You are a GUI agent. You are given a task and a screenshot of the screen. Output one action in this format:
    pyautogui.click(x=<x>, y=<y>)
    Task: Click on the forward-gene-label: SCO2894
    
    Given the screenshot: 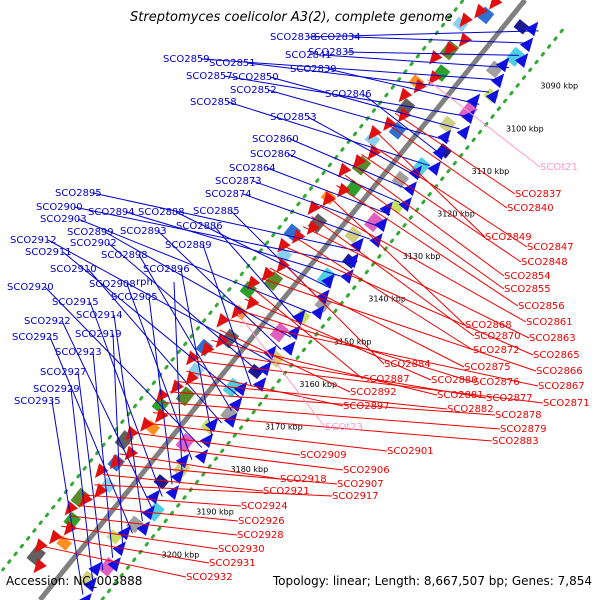 What is the action you would take?
    pyautogui.click(x=111, y=212)
    